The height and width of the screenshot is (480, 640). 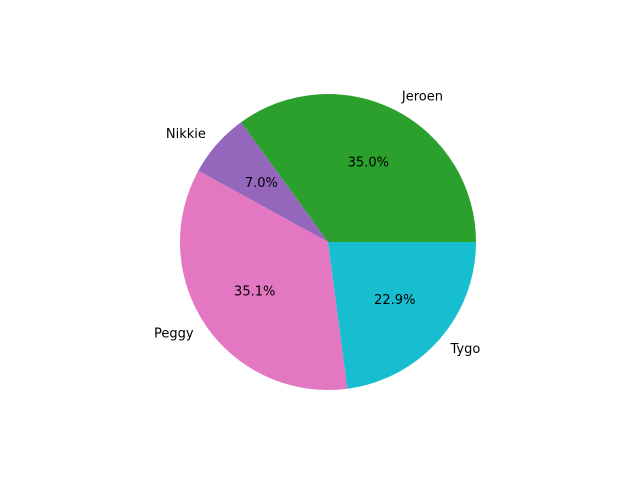 I want to click on slice-label-tygo: Tygo, so click(x=464, y=349).